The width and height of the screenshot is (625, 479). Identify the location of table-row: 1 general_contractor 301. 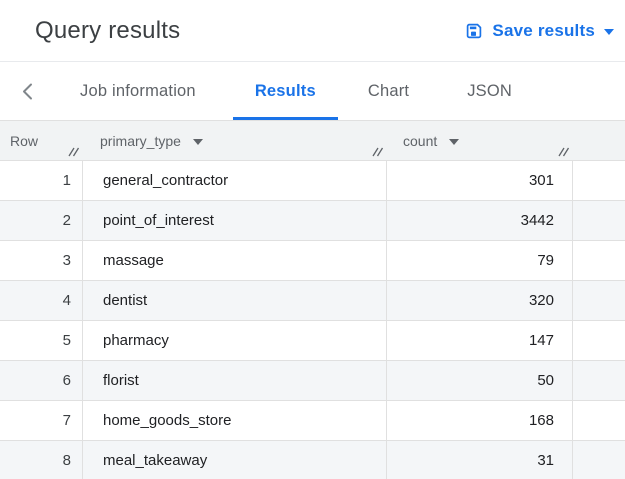
(312, 181).